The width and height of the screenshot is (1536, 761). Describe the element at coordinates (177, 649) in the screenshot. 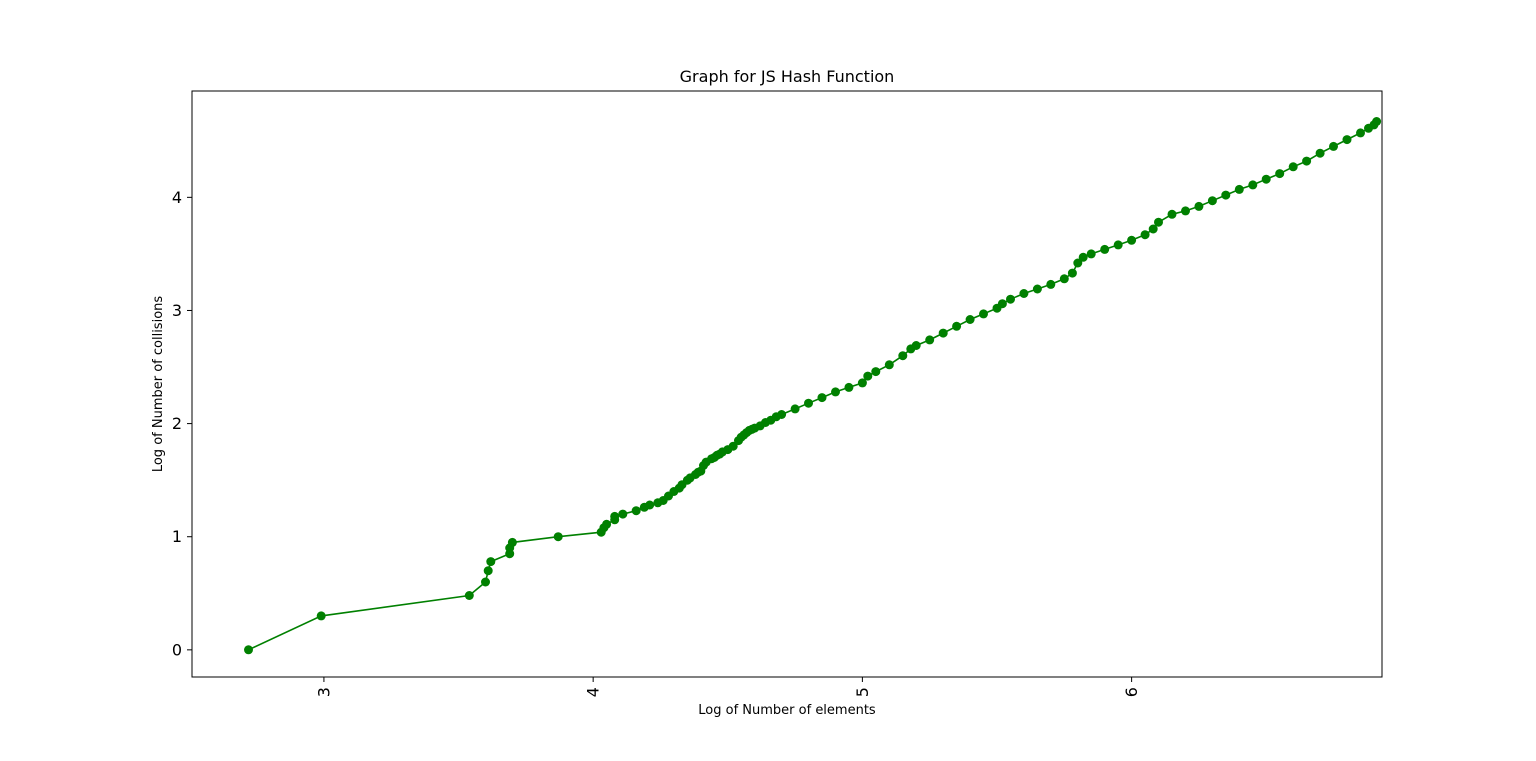

I see `y-tick-label: 0` at that location.